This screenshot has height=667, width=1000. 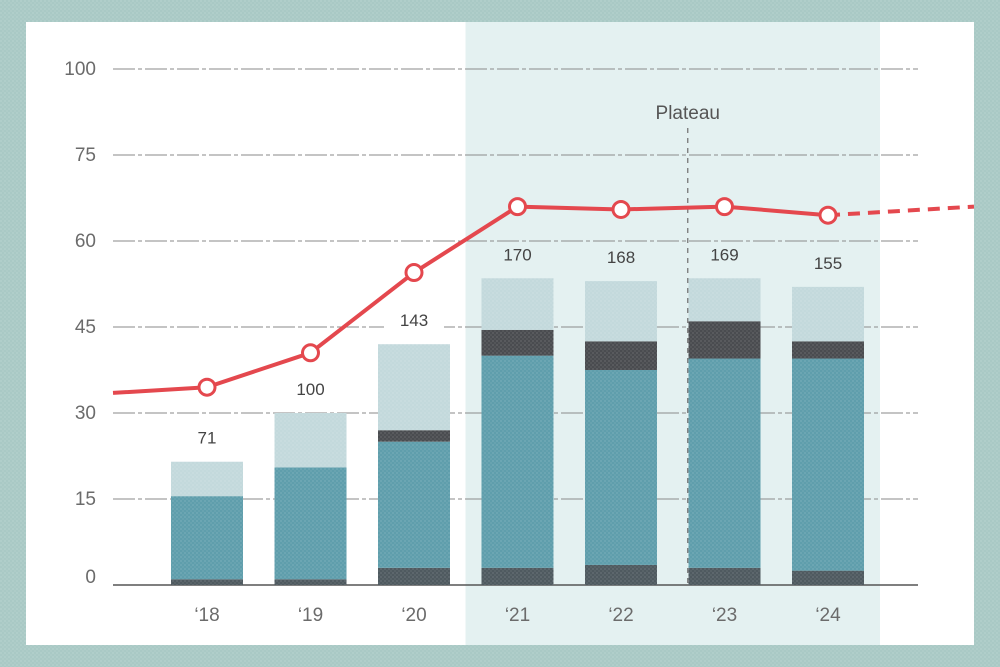 I want to click on y-axis: 0 15 30 45 60 75 100, so click(x=80, y=323).